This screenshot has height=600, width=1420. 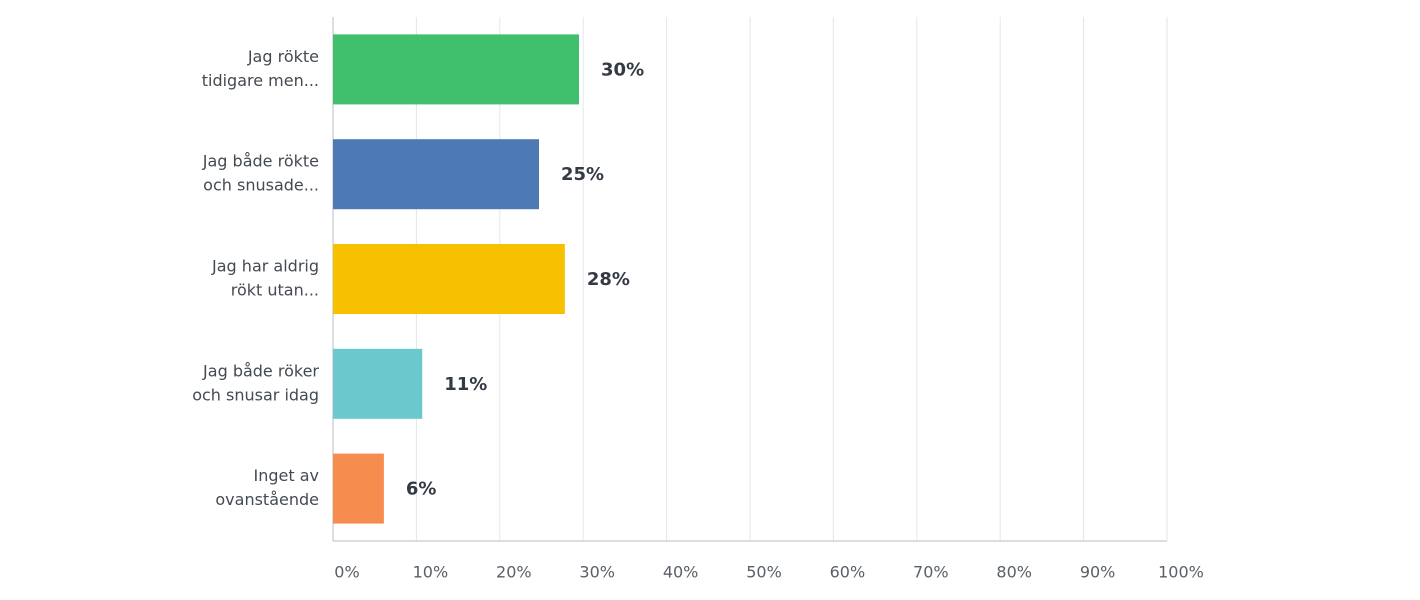 What do you see at coordinates (421, 489) in the screenshot?
I see `value-label: 6%` at bounding box center [421, 489].